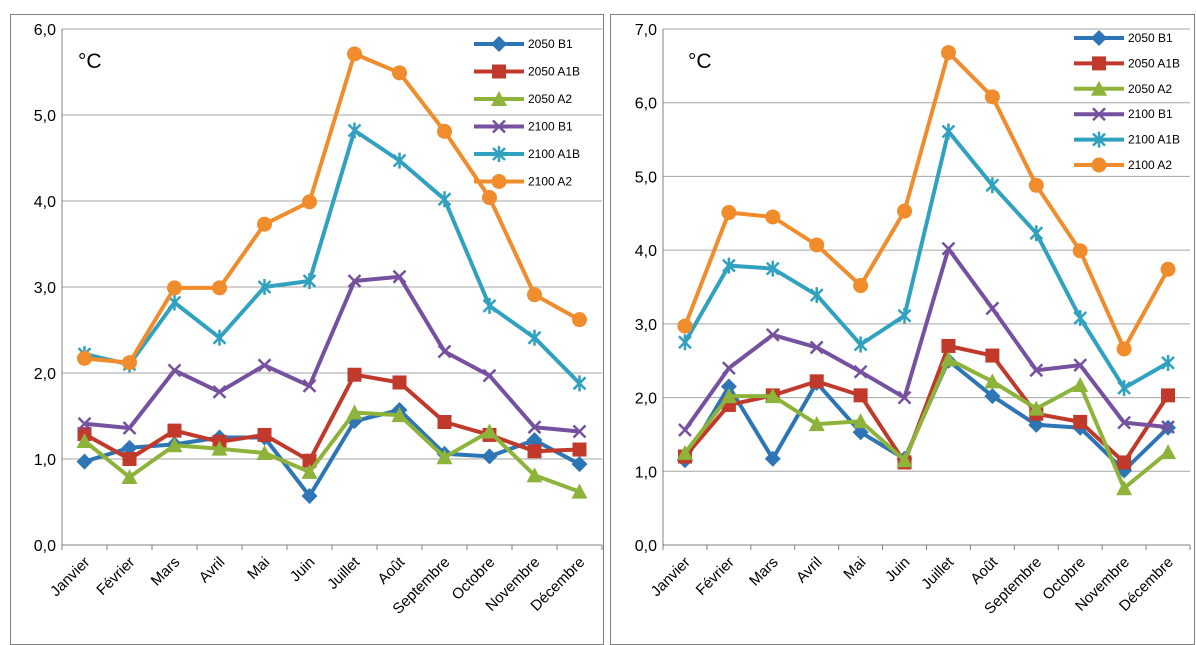 Image resolution: width=1196 pixels, height=645 pixels. I want to click on chart-right-y-axis: 0,0 1,0 2,0 3,0 4,0 5,0 6,0 7,0, so click(649, 288).